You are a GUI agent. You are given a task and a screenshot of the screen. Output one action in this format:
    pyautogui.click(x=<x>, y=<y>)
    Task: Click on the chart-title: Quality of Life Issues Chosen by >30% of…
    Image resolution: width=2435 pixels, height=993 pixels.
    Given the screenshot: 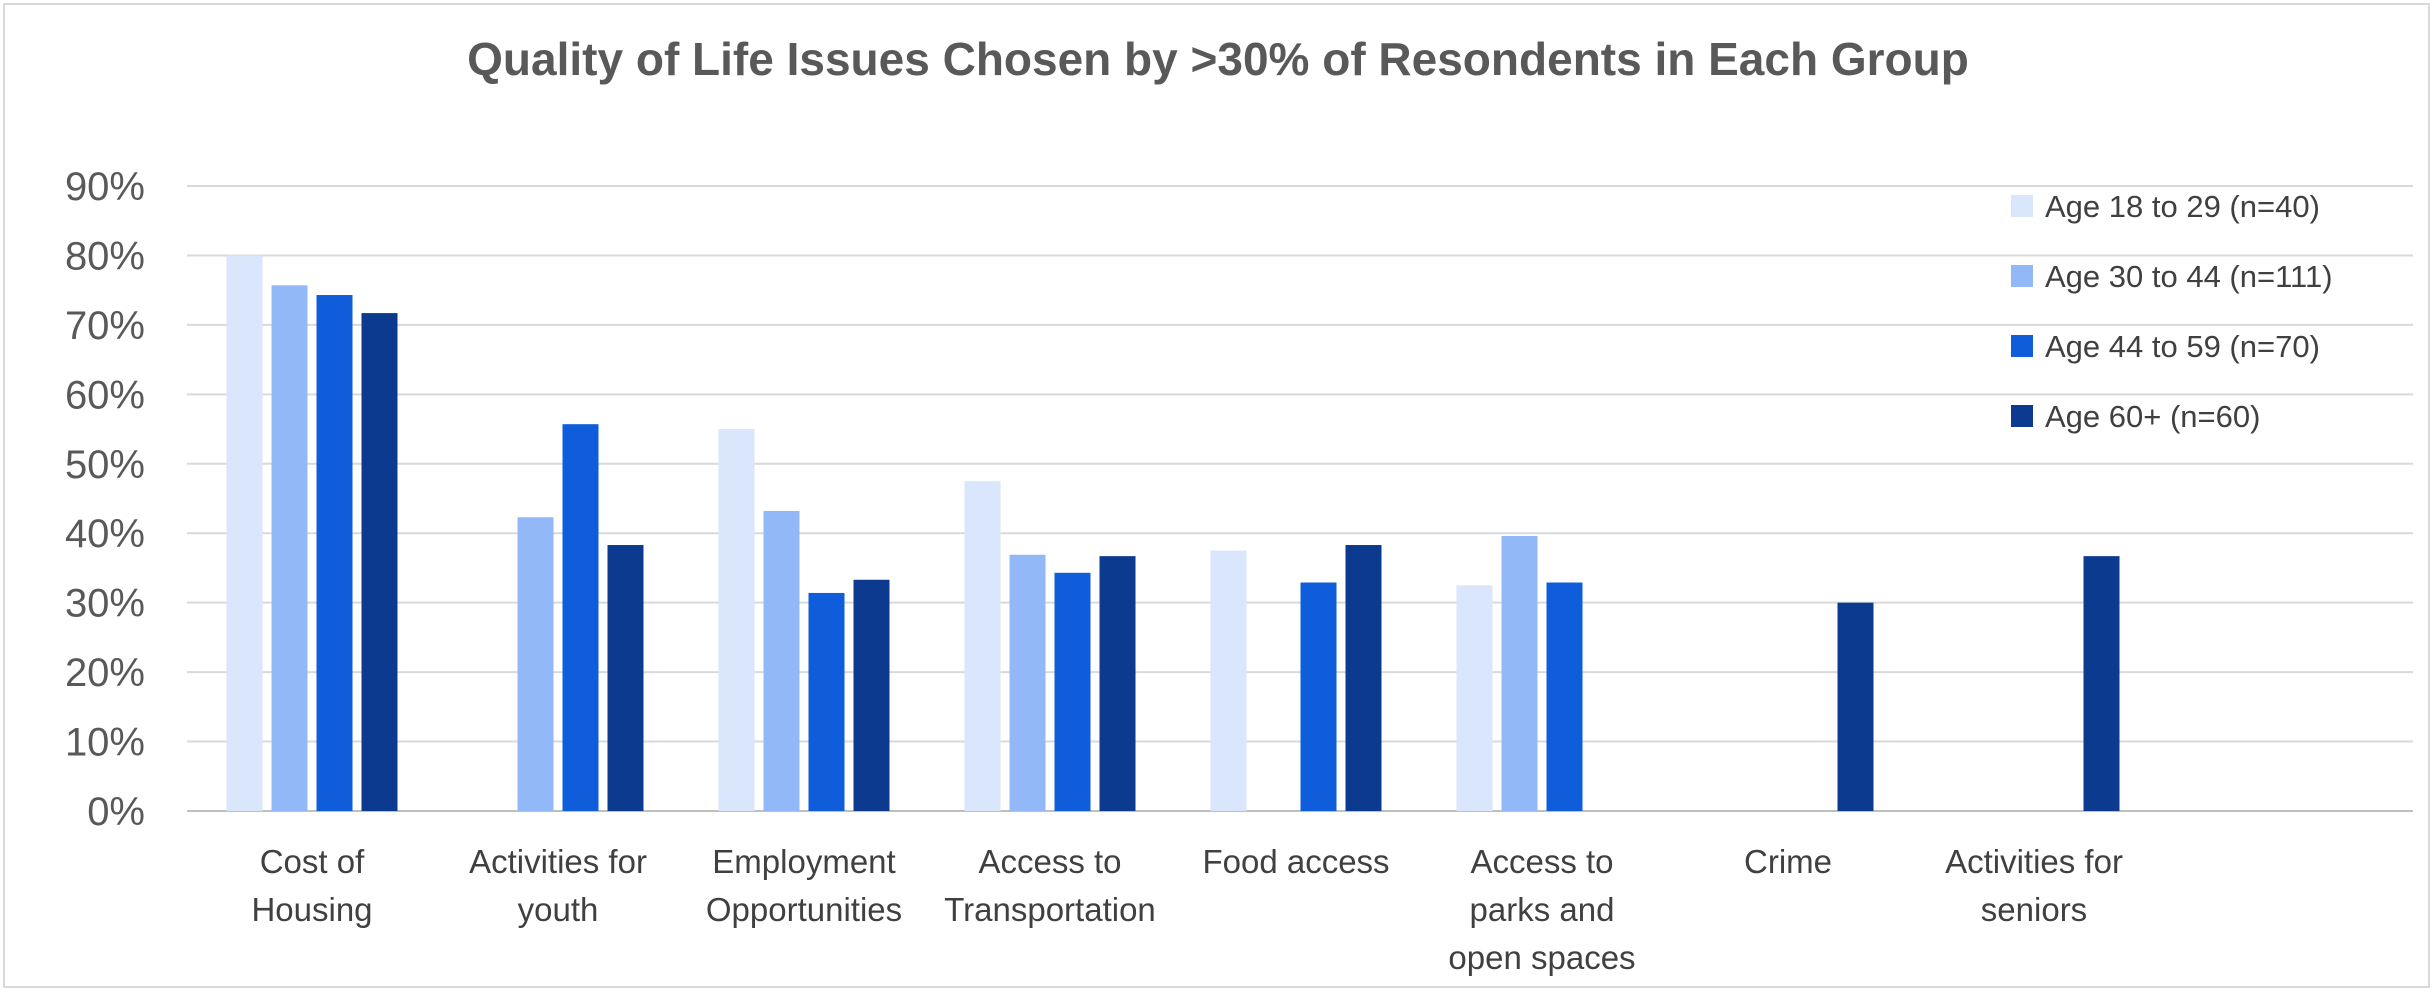 What is the action you would take?
    pyautogui.click(x=1218, y=59)
    